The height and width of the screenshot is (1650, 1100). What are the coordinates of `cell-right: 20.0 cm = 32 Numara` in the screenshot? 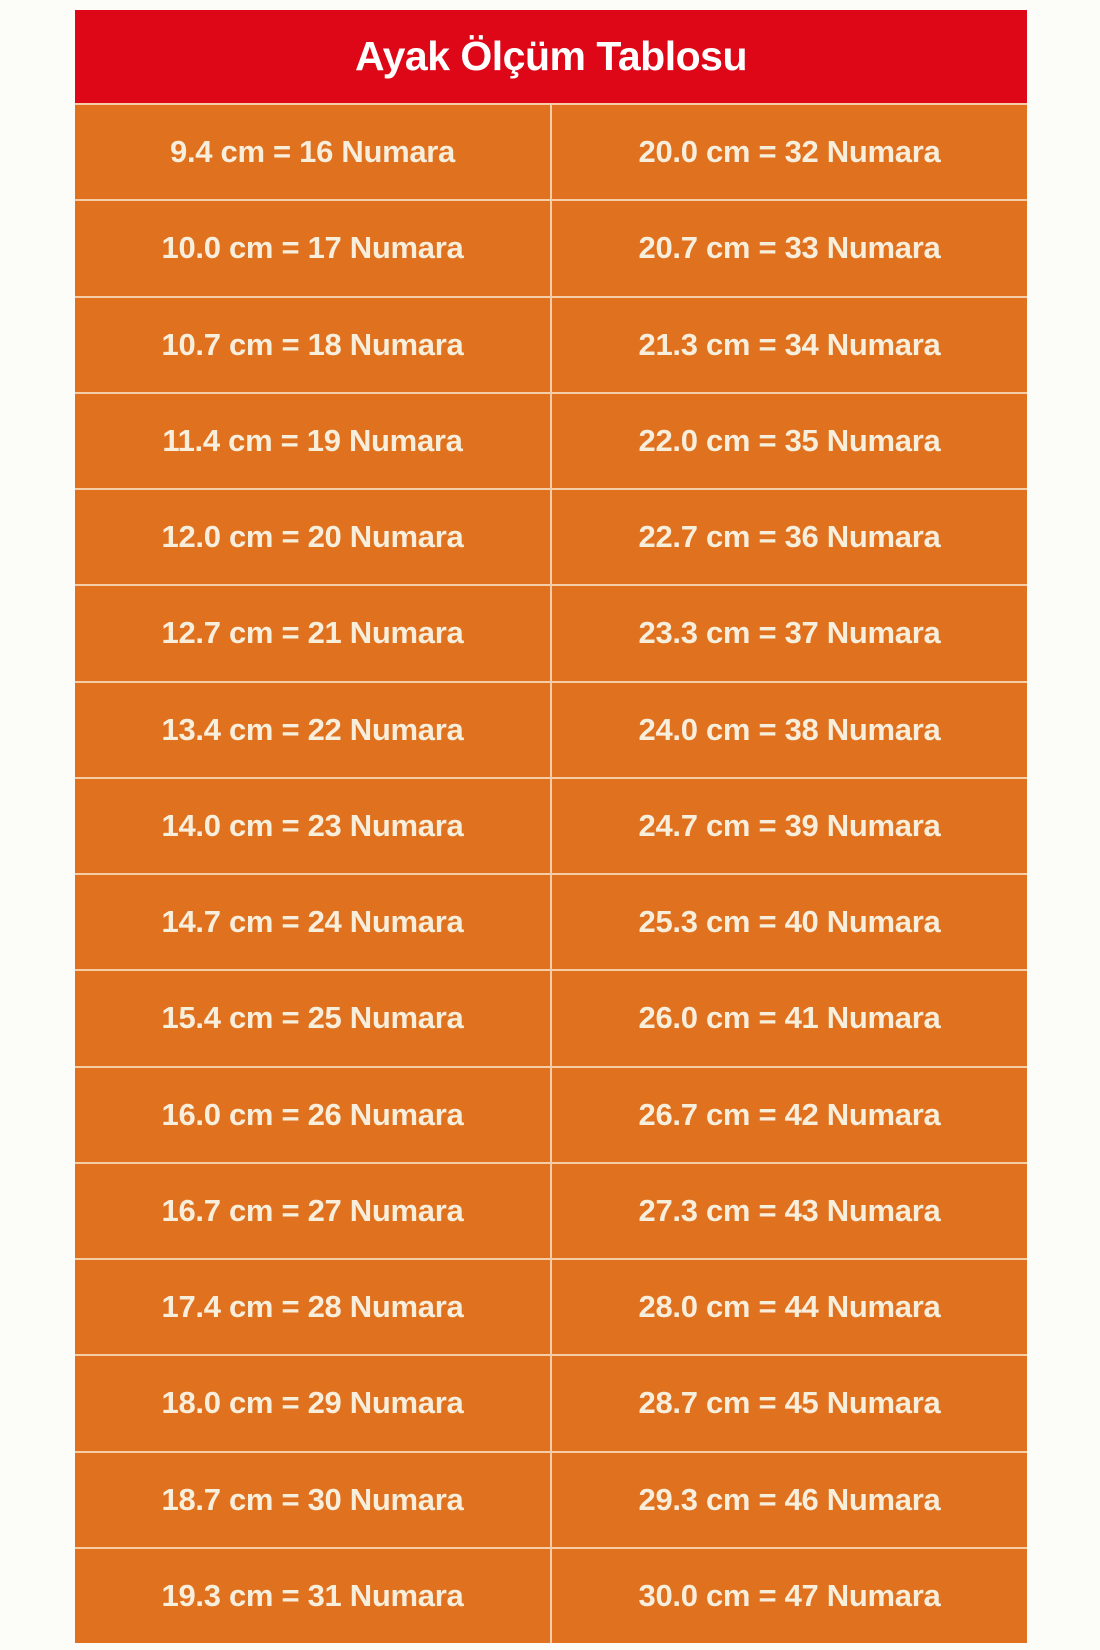 It's located at (789, 152).